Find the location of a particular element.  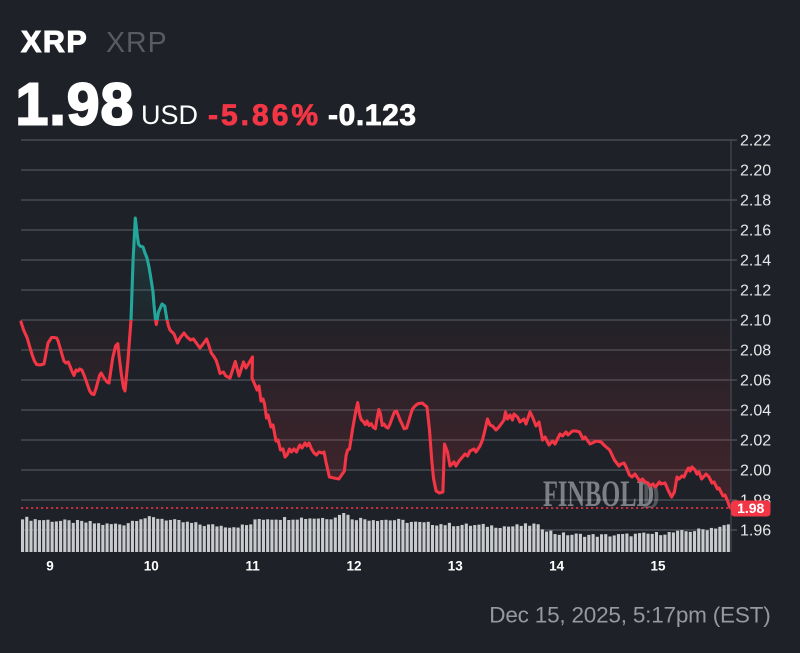

svg-text: 2.04 is located at coordinates (755, 411).